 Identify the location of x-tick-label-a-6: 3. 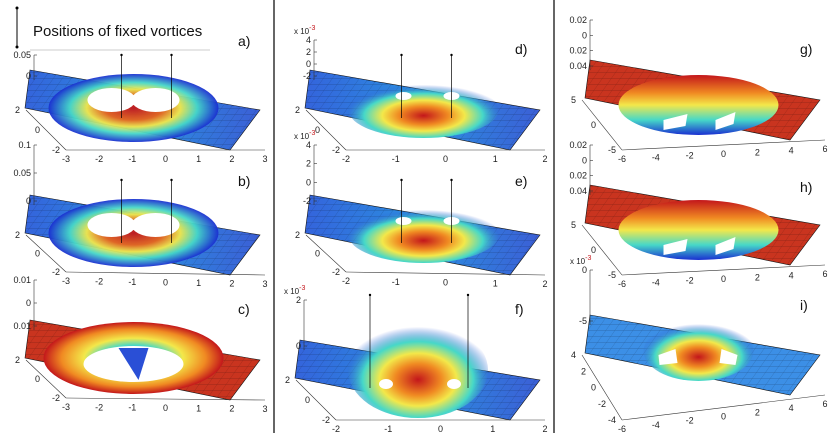
(264, 159).